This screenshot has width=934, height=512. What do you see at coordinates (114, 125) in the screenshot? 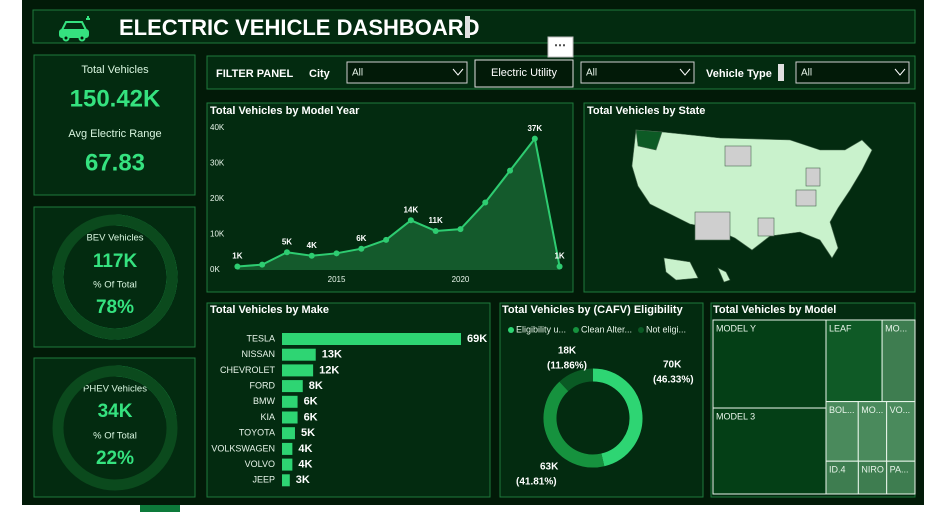
I see `kpi-card` at bounding box center [114, 125].